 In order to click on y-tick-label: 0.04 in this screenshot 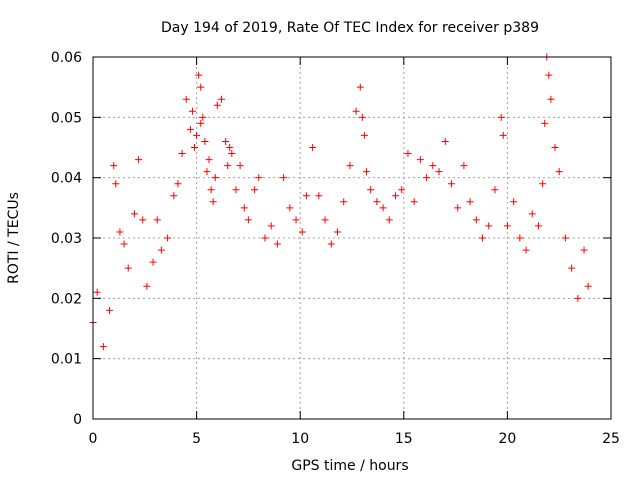, I will do `click(66, 179)`.